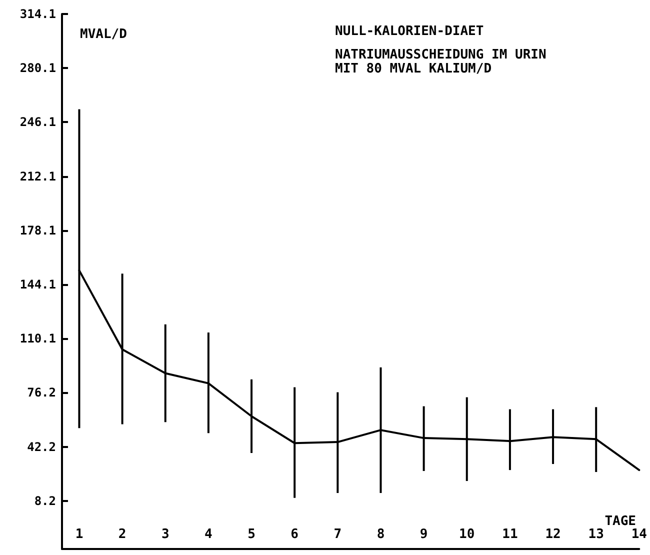 The width and height of the screenshot is (650, 555). Describe the element at coordinates (440, 62) in the screenshot. I see `text: NATRIUMAUSSCHEIDUNG IM URIN MIT 80 MVAL KALIUM/D` at that location.